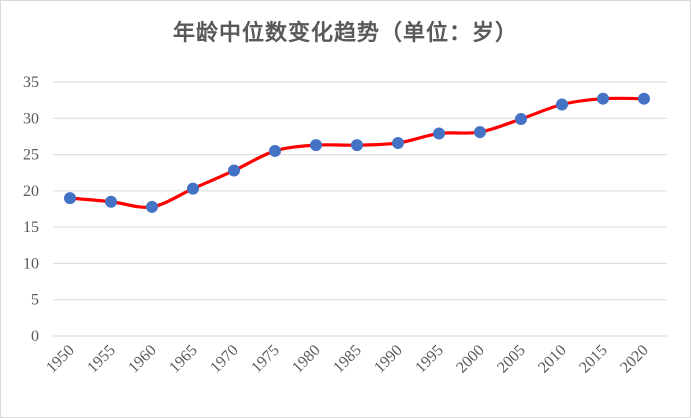 The width and height of the screenshot is (691, 418). I want to click on y-tick-label: 35, so click(31, 82).